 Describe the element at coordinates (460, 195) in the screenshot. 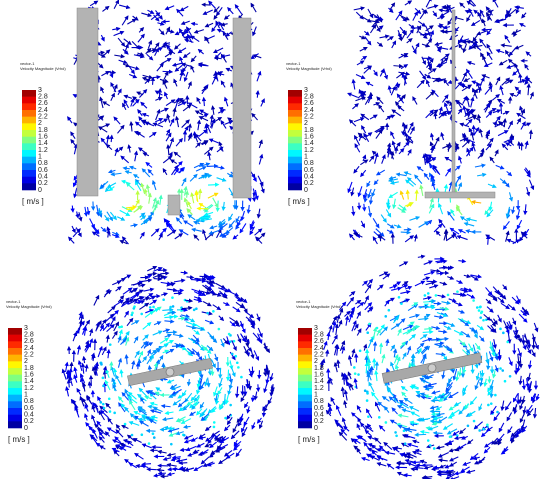

I see `baffle` at that location.